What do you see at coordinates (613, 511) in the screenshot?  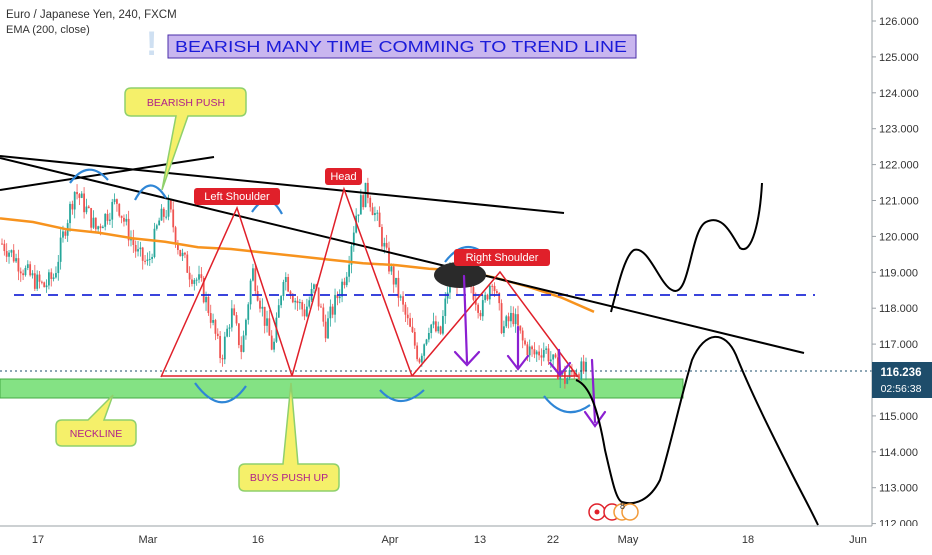 I see `event-badges: 8` at bounding box center [613, 511].